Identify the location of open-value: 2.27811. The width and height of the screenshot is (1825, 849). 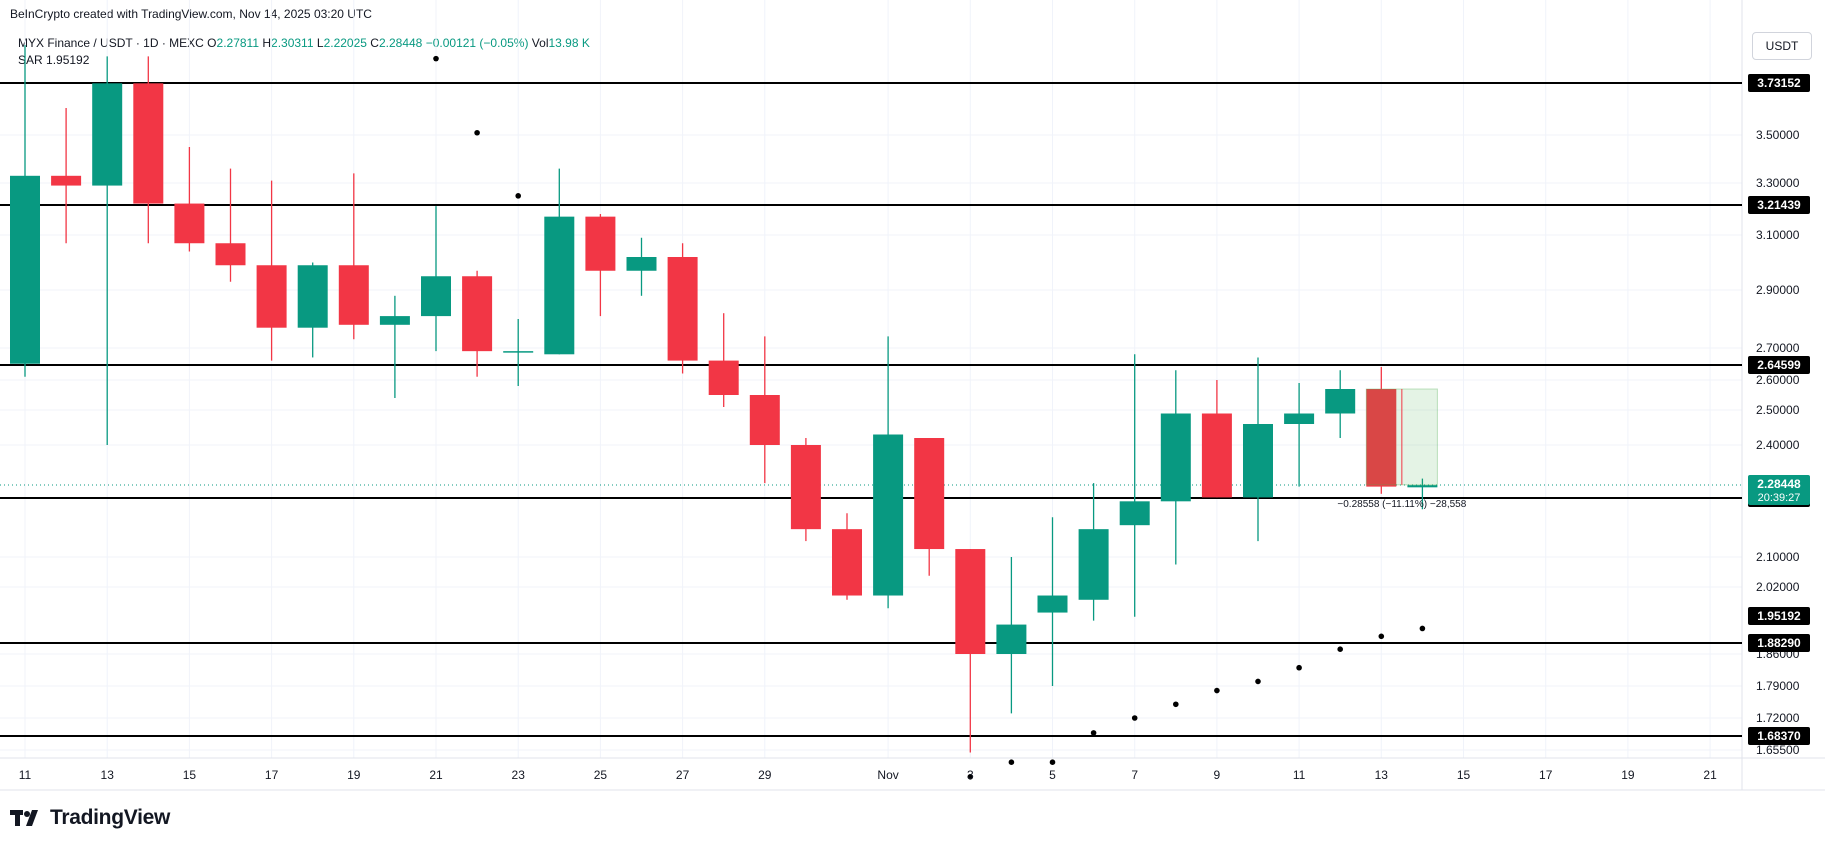
(238, 43).